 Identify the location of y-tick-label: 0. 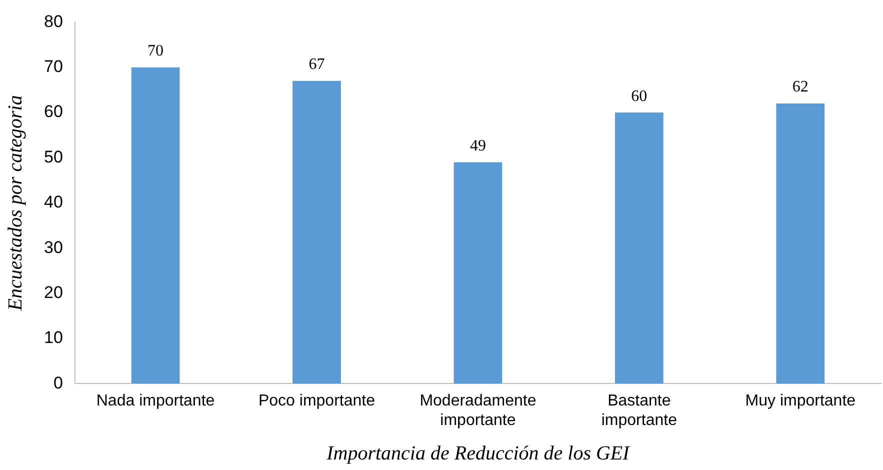
(58, 382).